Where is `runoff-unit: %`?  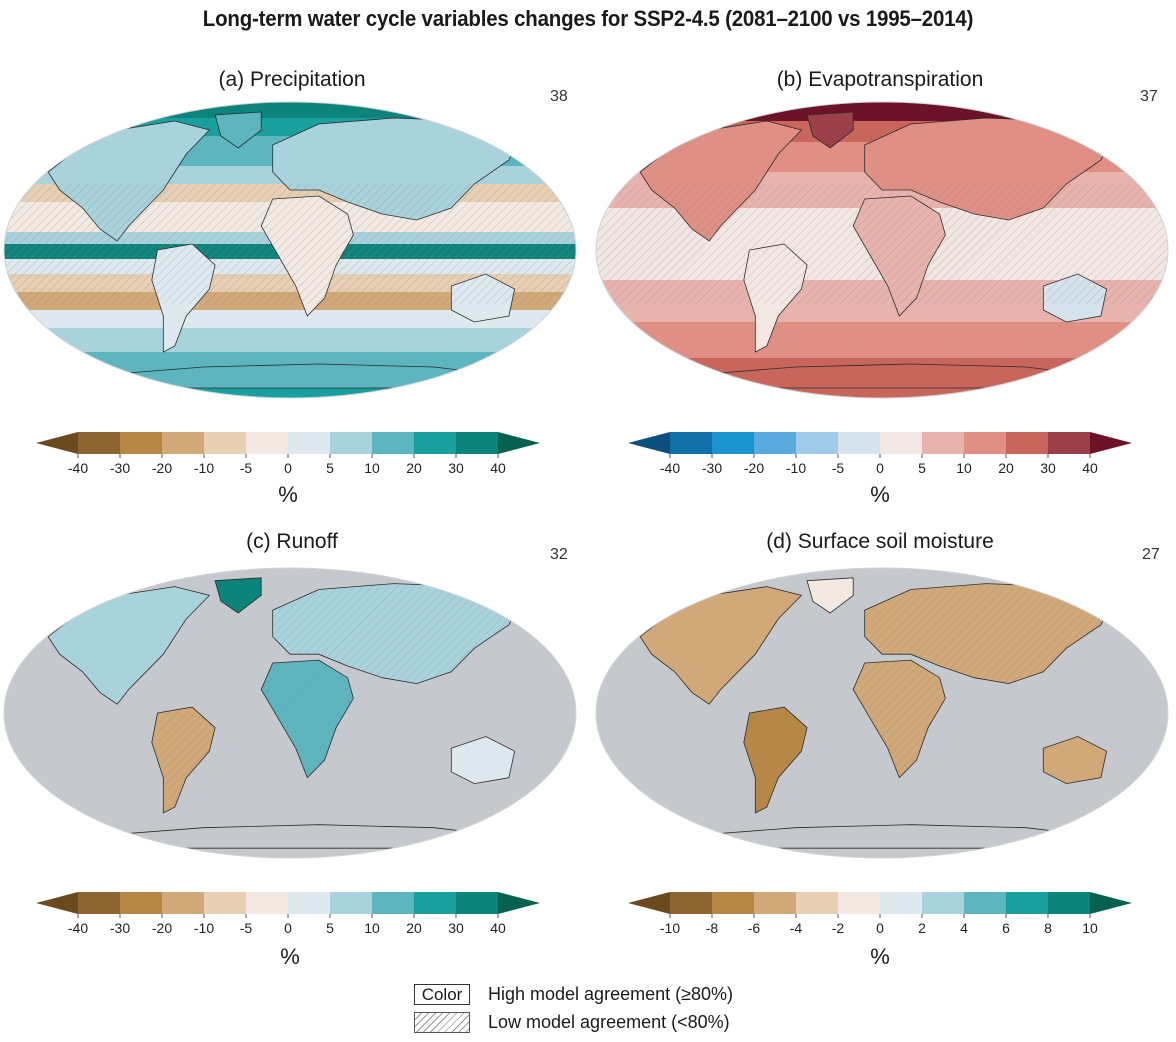
runoff-unit: % is located at coordinates (290, 956).